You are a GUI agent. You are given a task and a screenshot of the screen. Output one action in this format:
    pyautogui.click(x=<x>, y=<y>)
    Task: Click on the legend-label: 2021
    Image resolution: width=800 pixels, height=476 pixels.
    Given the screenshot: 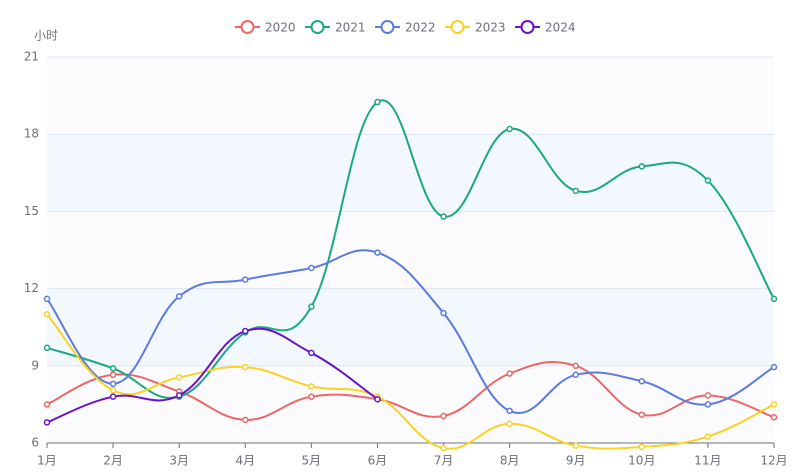 What is the action you would take?
    pyautogui.click(x=350, y=28)
    